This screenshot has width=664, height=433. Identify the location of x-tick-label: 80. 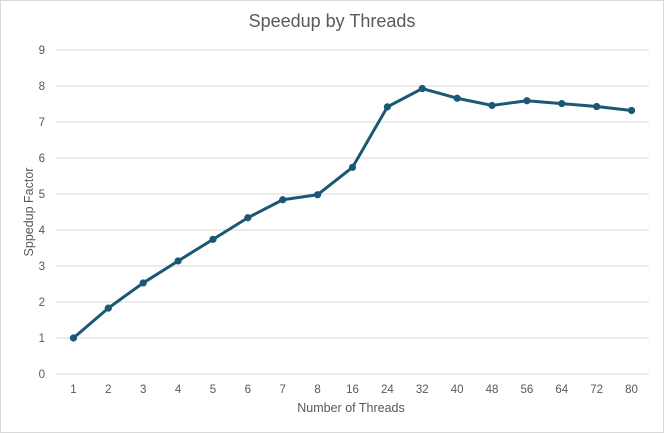
(631, 390).